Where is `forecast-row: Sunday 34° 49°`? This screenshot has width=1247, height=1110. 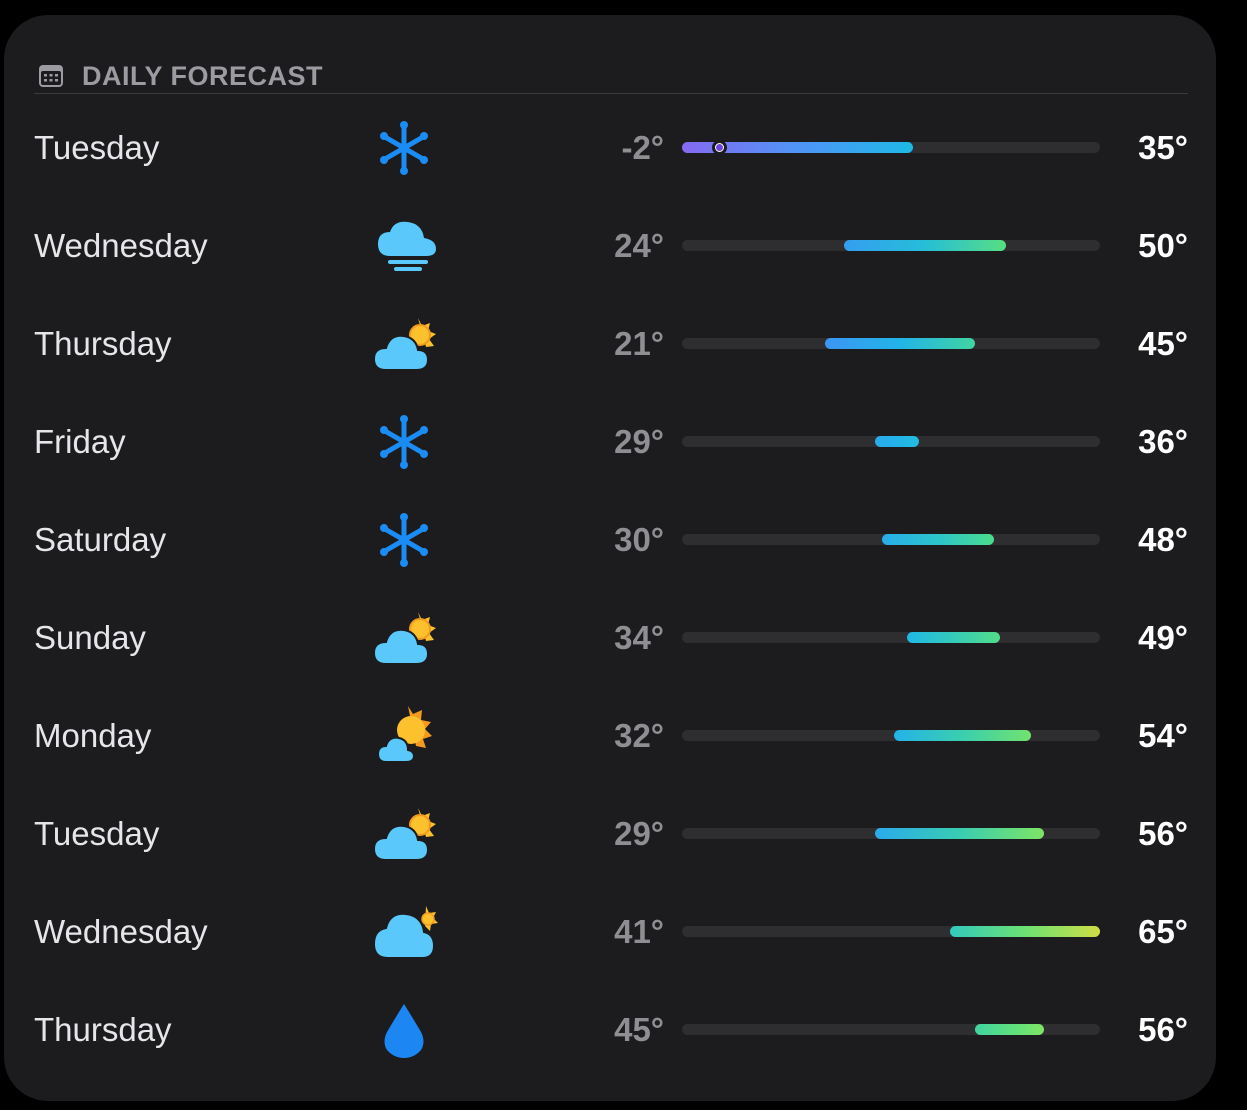
forecast-row: Sunday 34° 49° is located at coordinates (610, 638).